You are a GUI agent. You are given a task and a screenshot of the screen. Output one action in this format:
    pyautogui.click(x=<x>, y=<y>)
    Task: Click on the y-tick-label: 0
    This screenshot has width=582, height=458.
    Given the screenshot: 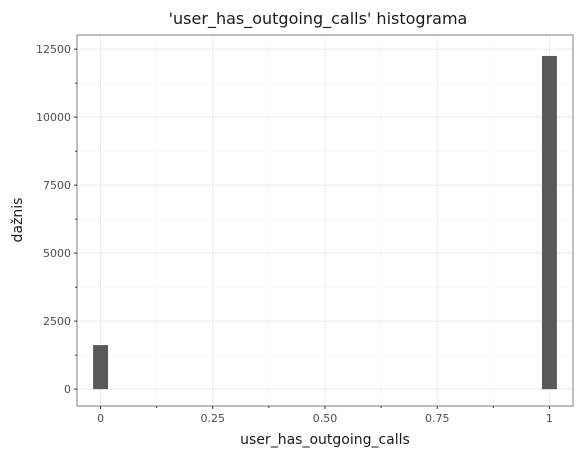 What is the action you would take?
    pyautogui.click(x=67, y=389)
    